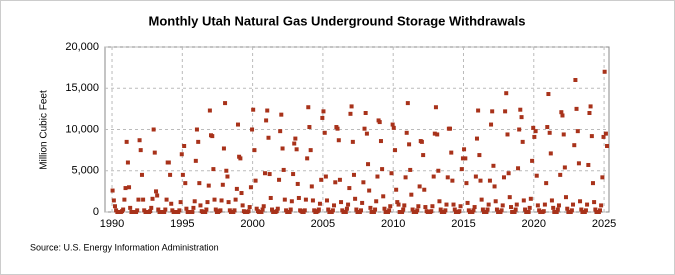 This screenshot has height=275, width=675. Describe the element at coordinates (182, 224) in the screenshot. I see `x-tick-label: 1995` at that location.